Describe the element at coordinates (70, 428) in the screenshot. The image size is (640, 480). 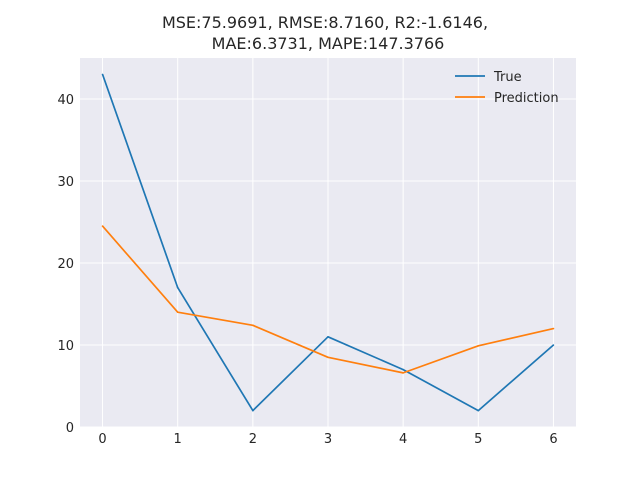
I see `y-tick-label-0: 0` at that location.